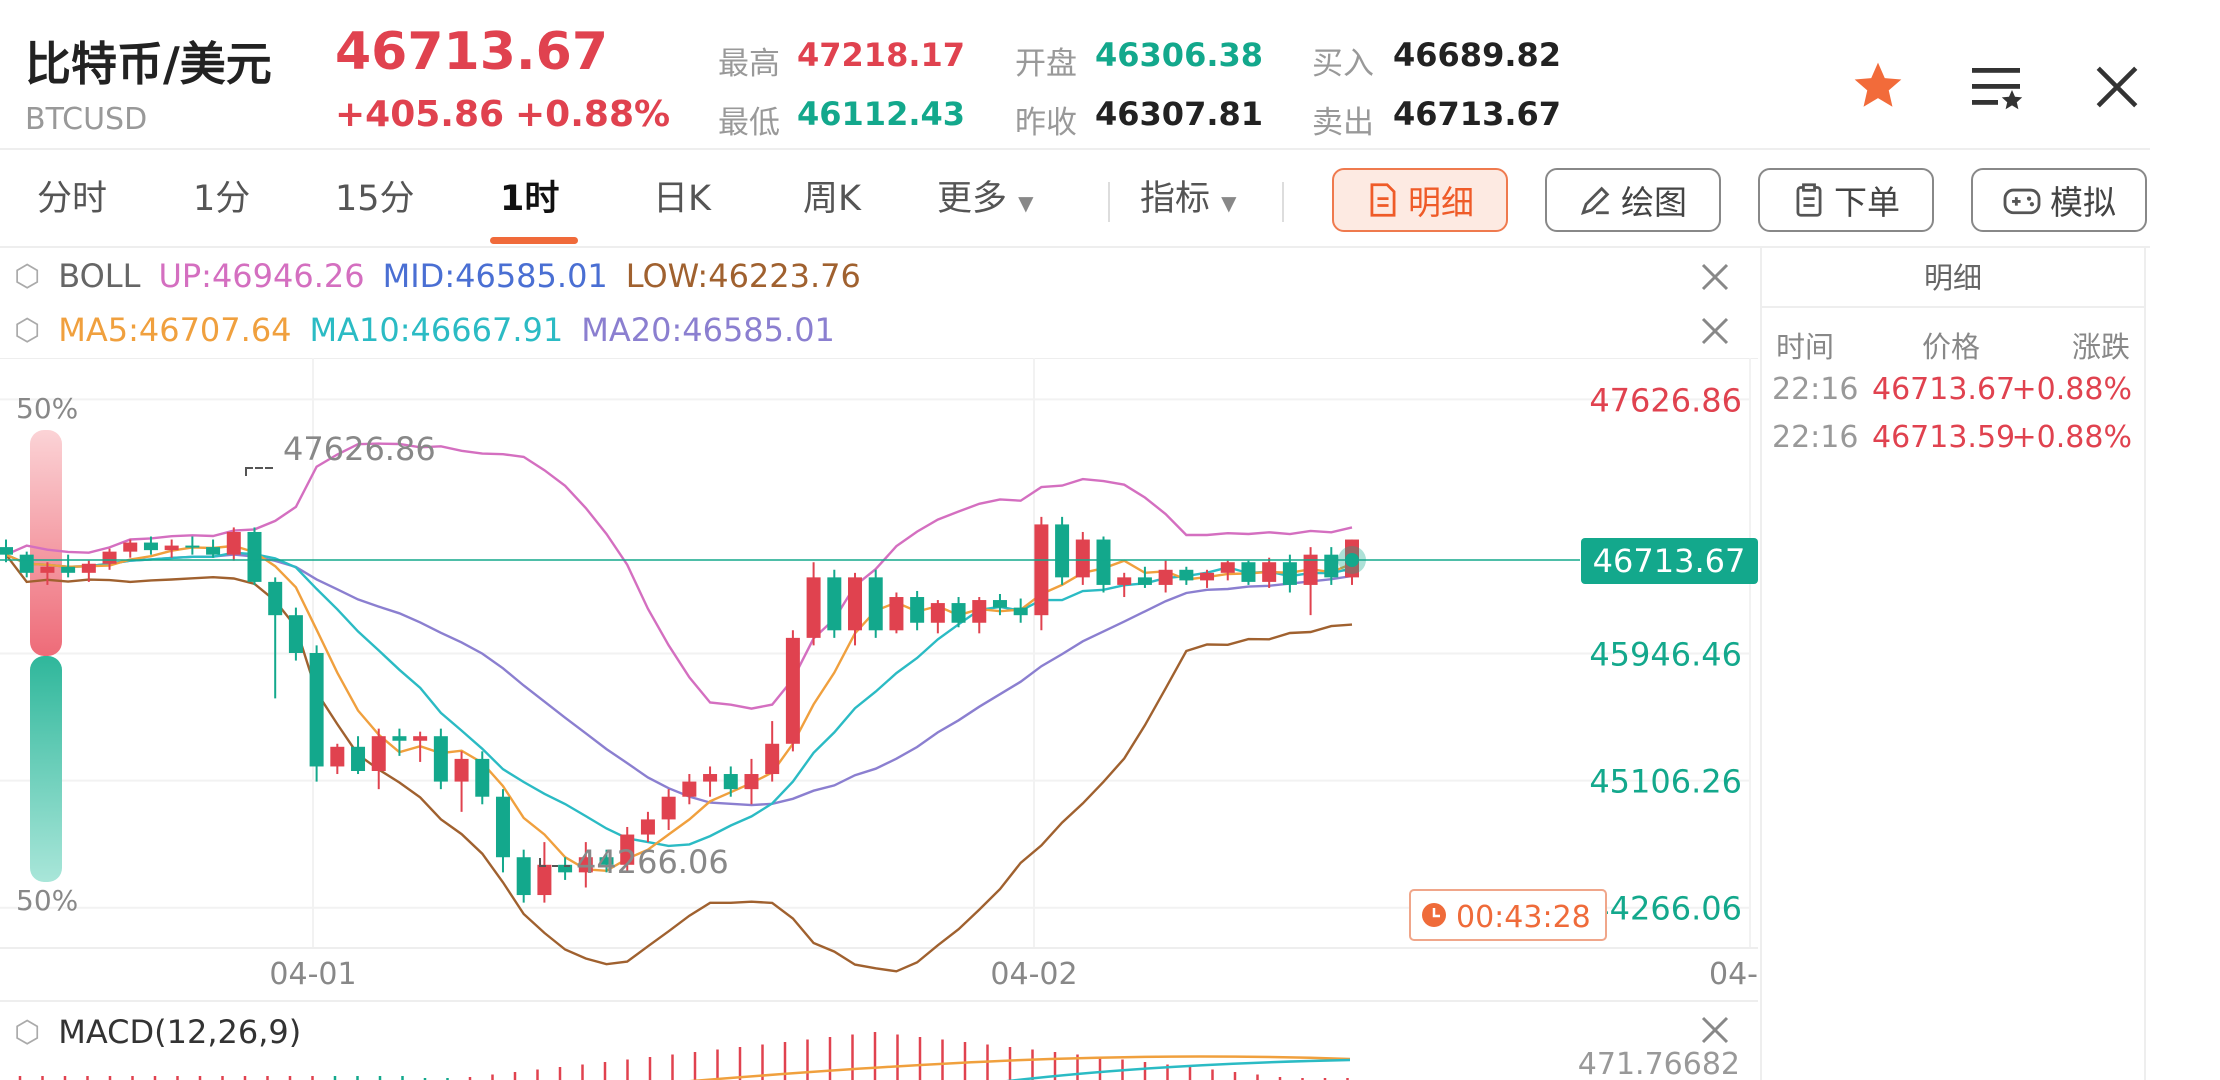  I want to click on tab-1hour: 1时, so click(530, 199).